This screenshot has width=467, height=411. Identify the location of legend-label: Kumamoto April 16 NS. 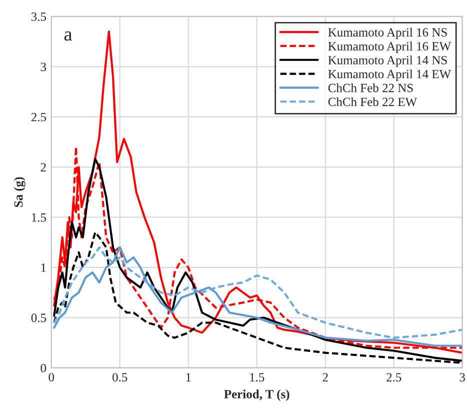
(387, 34).